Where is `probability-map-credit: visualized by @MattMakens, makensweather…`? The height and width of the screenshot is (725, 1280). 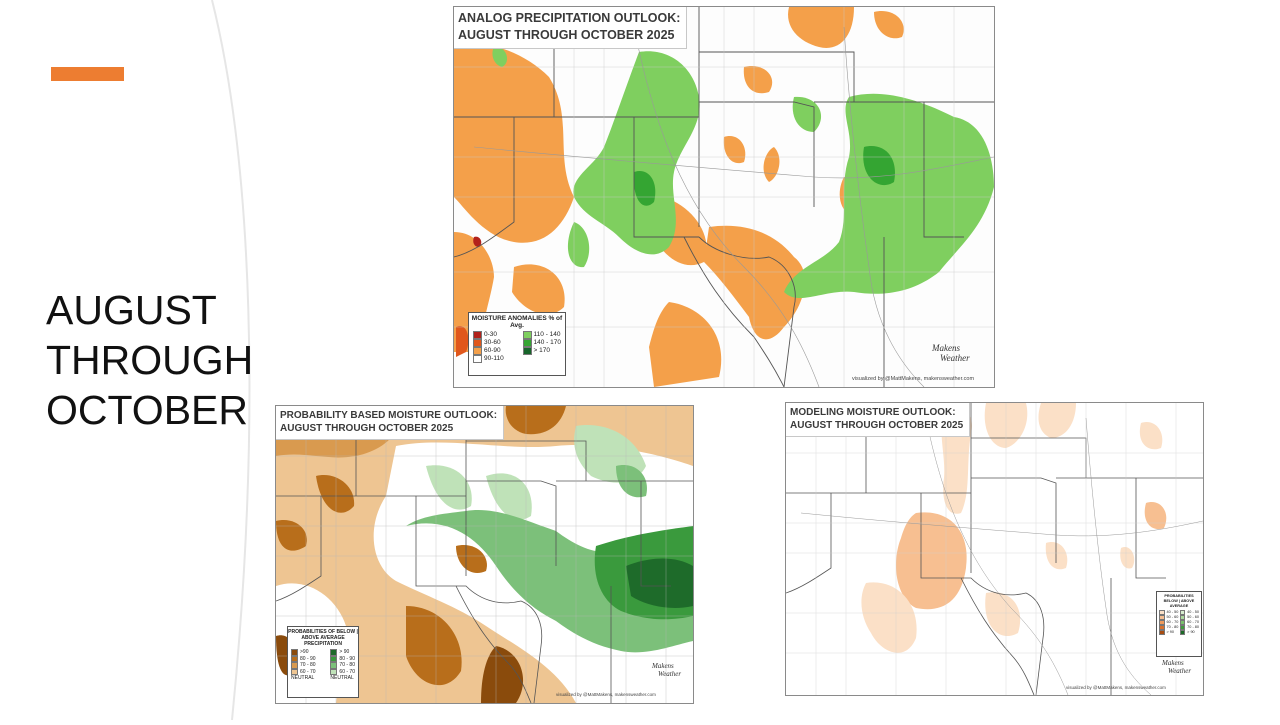
probability-map-credit: visualized by @MattMakens, makensweather… is located at coordinates (606, 694).